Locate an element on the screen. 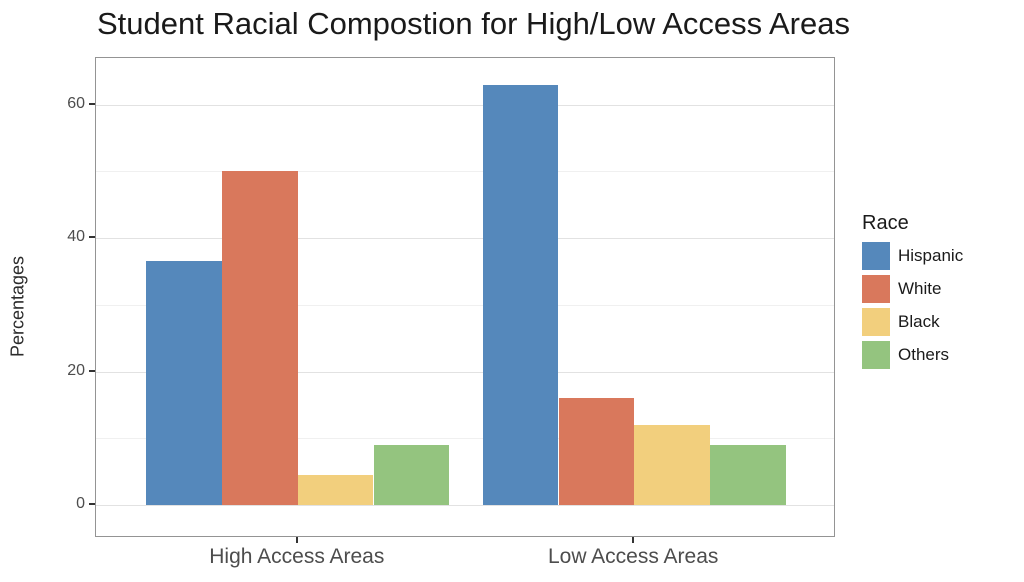 This screenshot has height=582, width=1024. legend: Race Hispanic White Black Others is located at coordinates (912, 293).